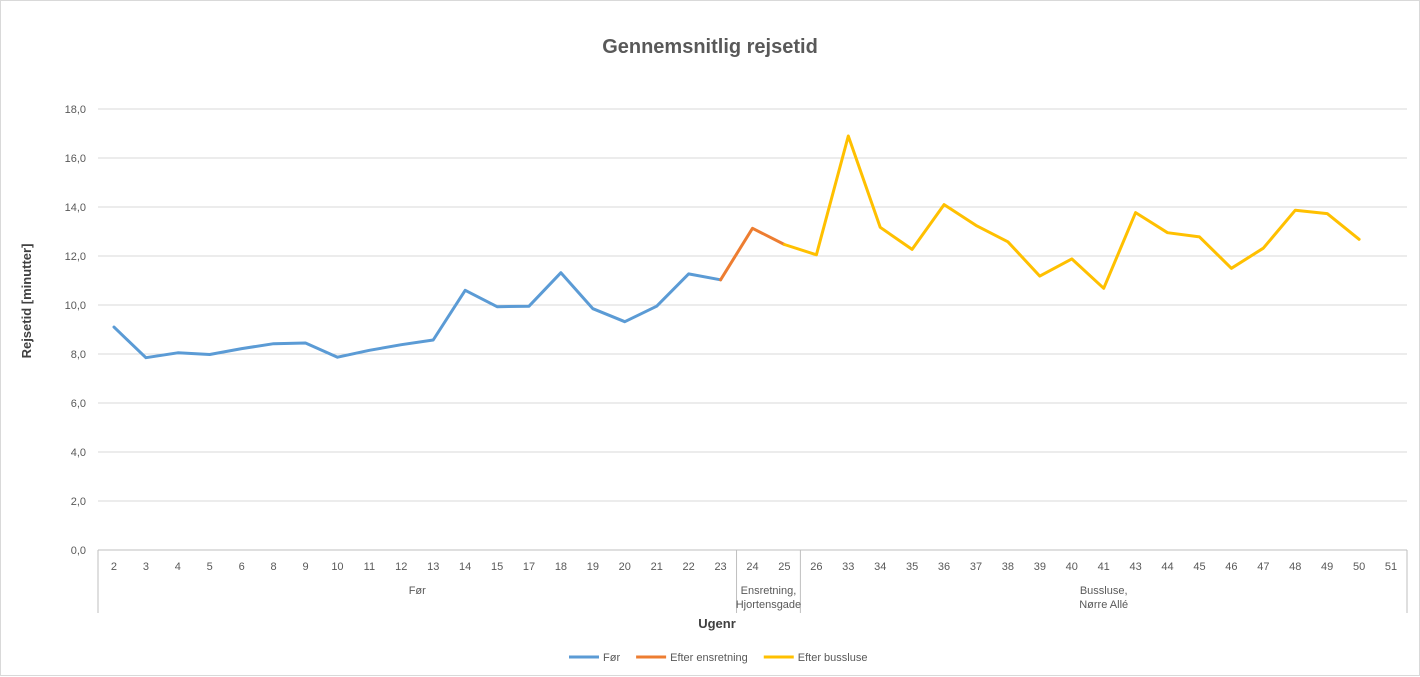 Image resolution: width=1420 pixels, height=677 pixels. What do you see at coordinates (114, 567) in the screenshot?
I see `x-tick-label: 2` at bounding box center [114, 567].